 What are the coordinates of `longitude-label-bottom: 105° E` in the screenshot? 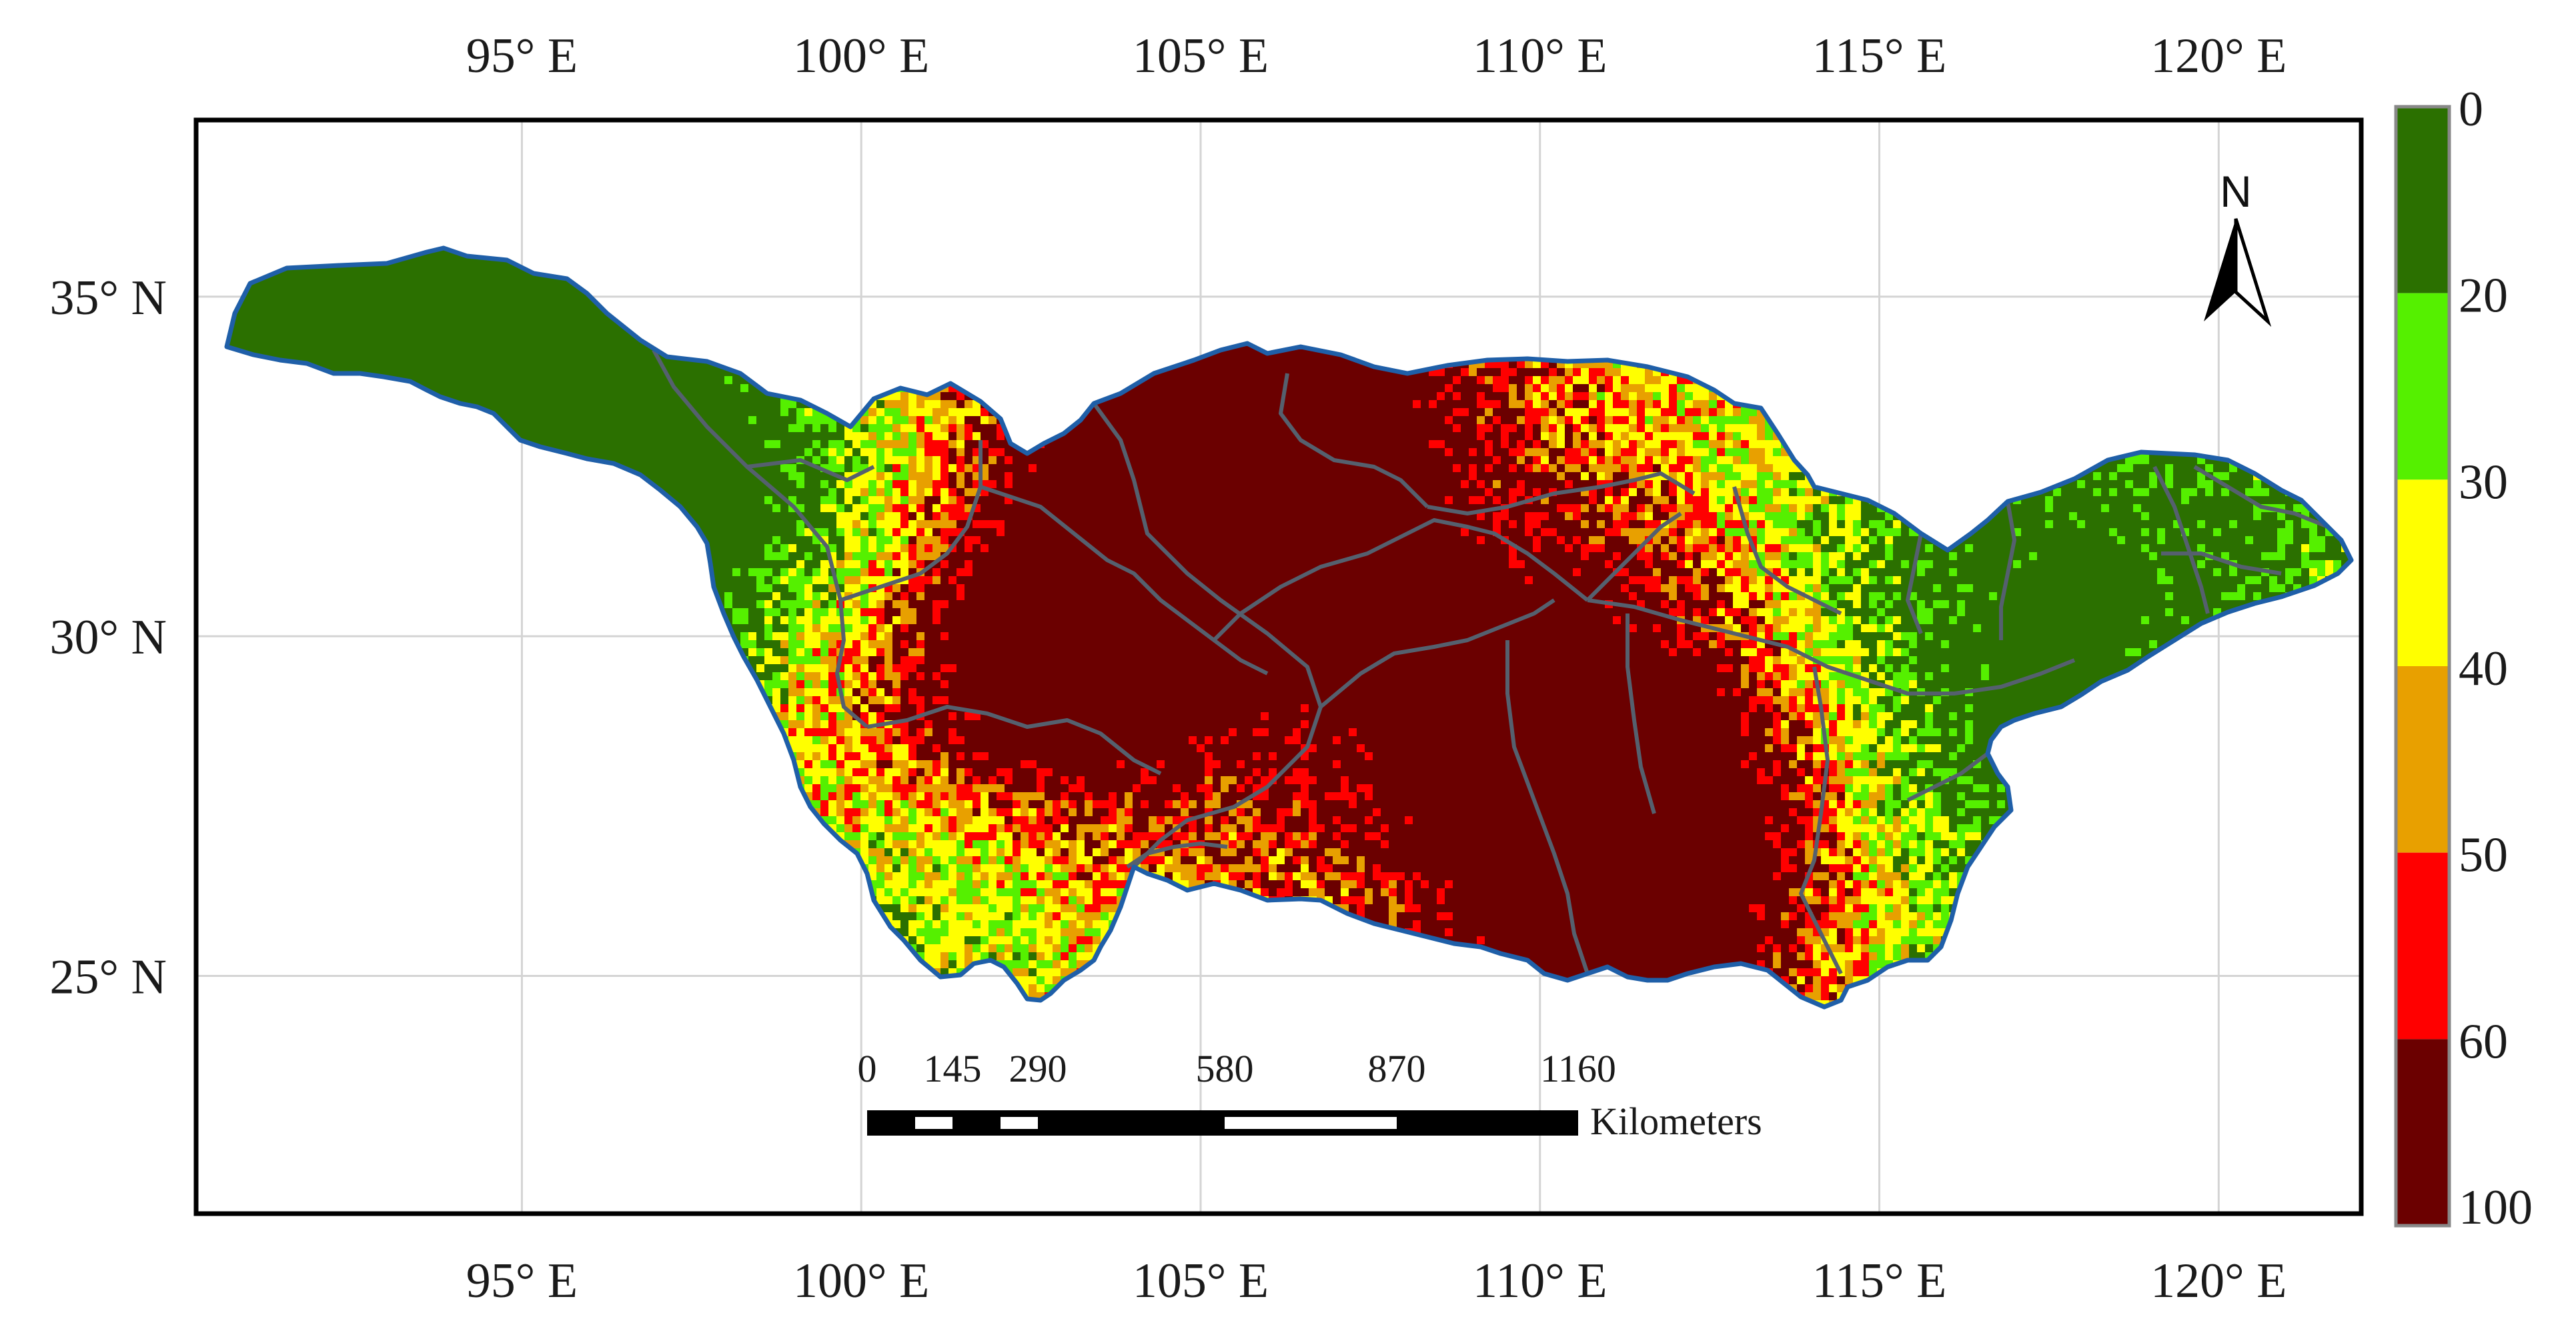 It's located at (1201, 1281).